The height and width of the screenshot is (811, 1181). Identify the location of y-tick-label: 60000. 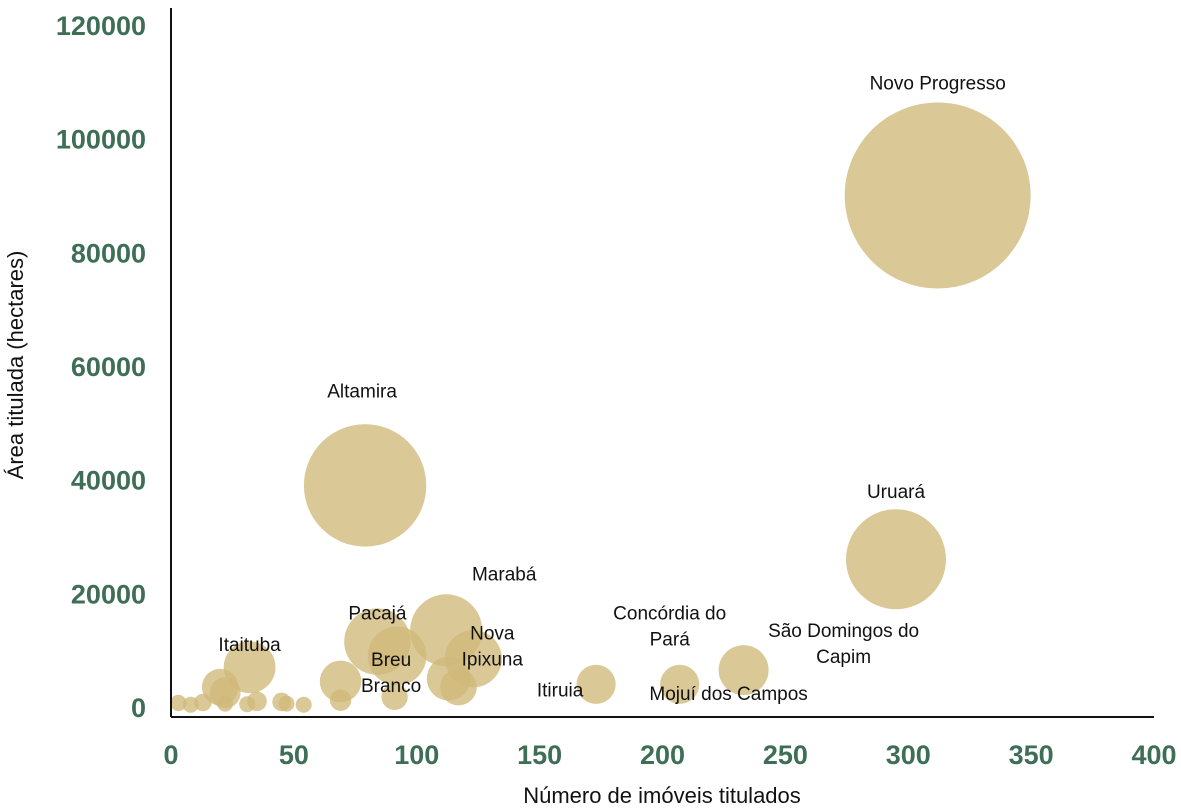
(108, 367).